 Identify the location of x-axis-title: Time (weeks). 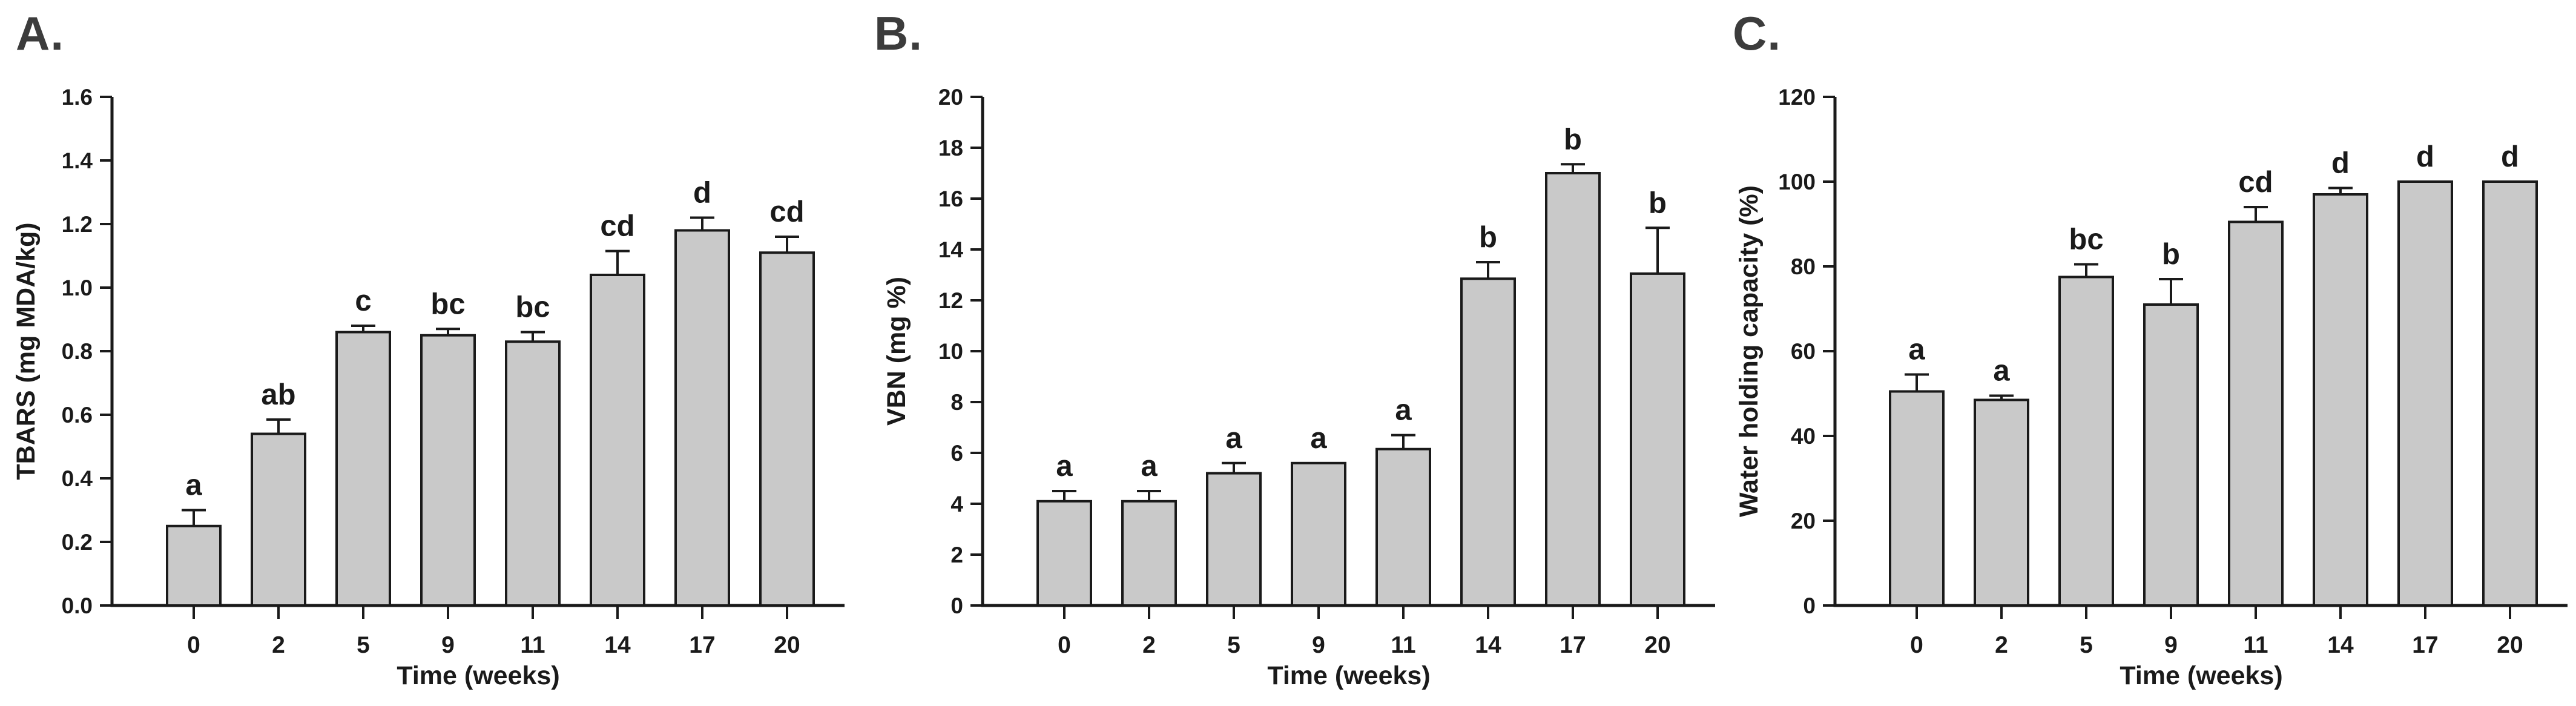
(2201, 675).